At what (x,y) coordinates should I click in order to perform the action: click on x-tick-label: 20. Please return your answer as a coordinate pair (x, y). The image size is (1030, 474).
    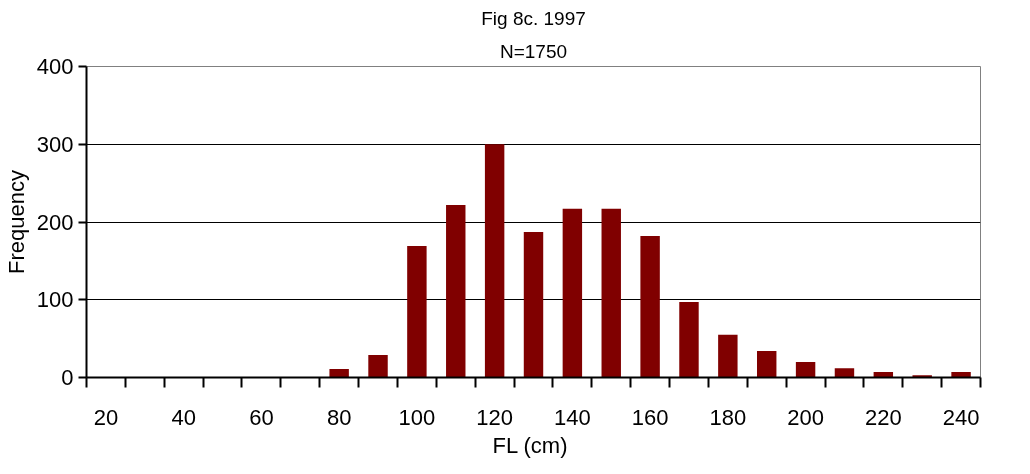
    Looking at the image, I should click on (106, 417).